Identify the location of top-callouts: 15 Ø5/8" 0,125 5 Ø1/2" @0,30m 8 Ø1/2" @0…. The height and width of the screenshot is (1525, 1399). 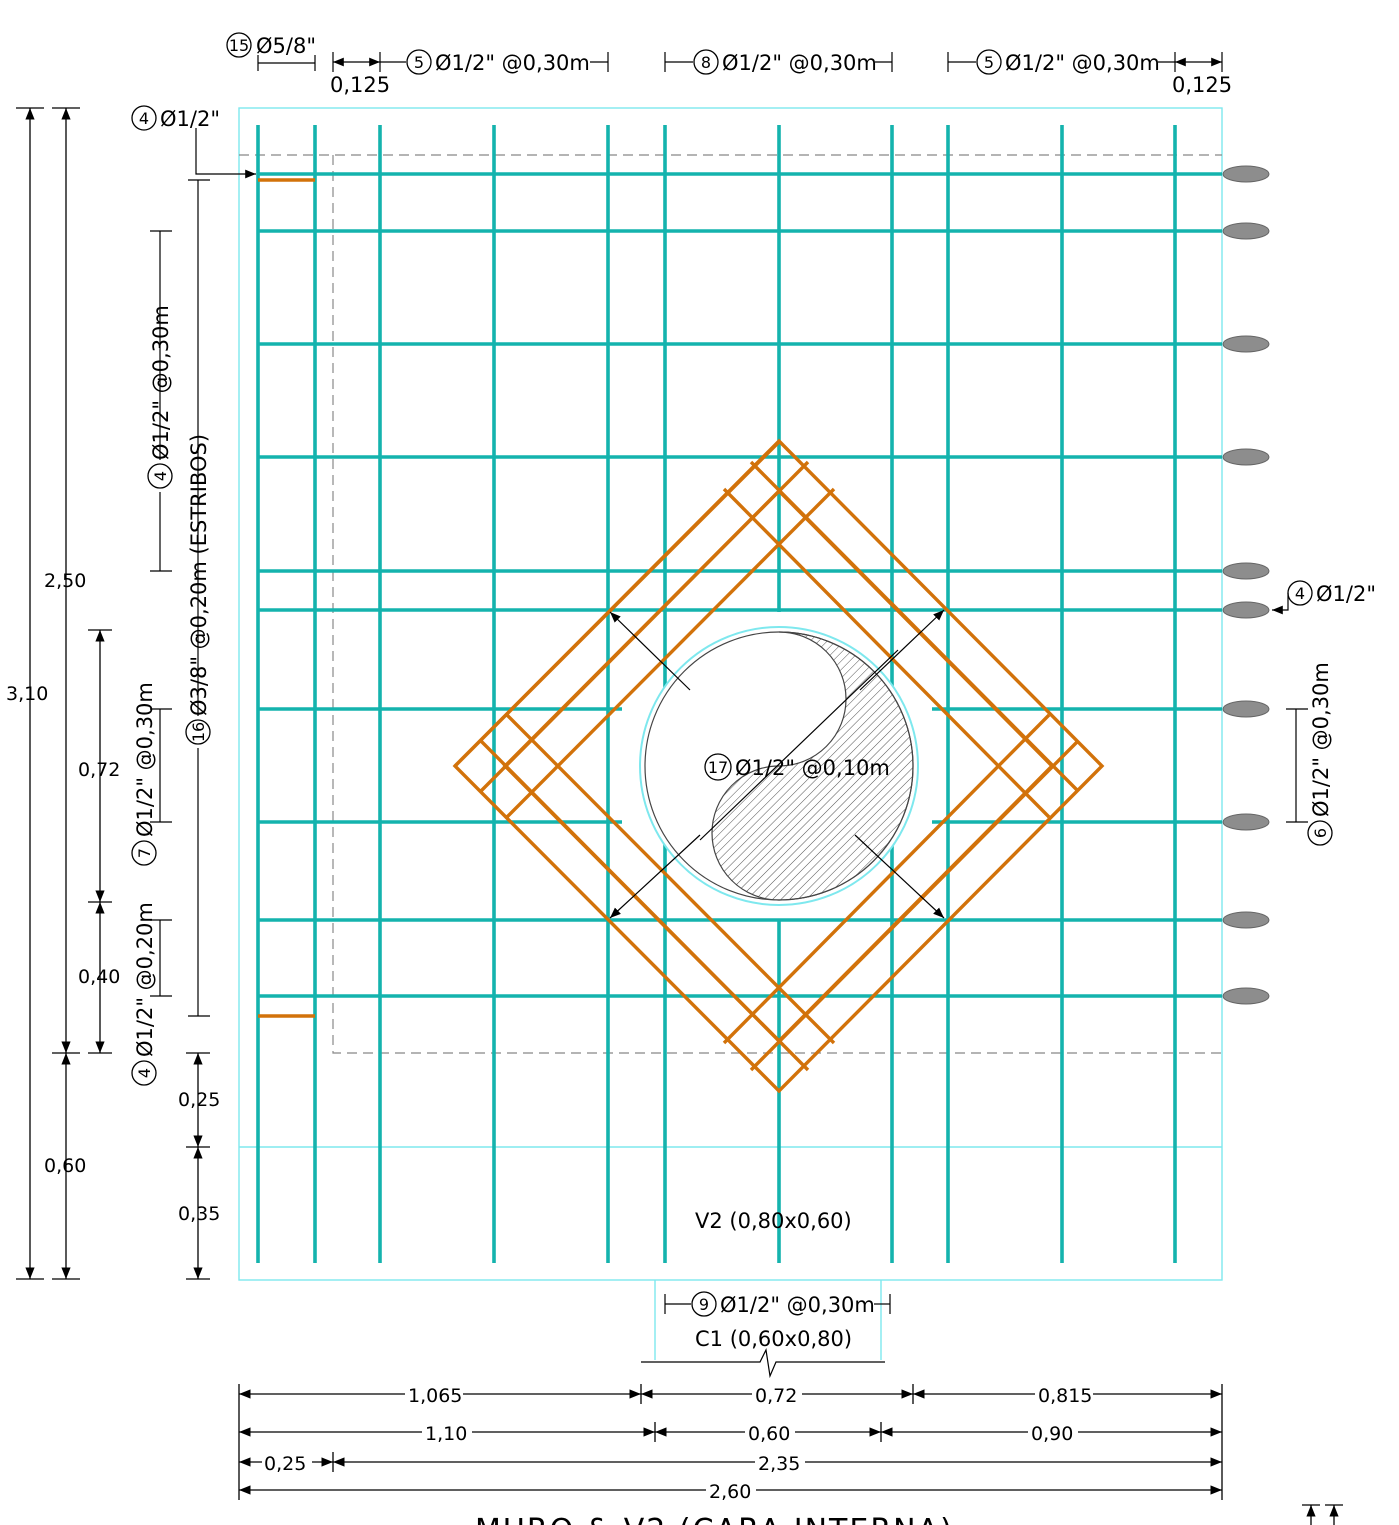
(729, 65).